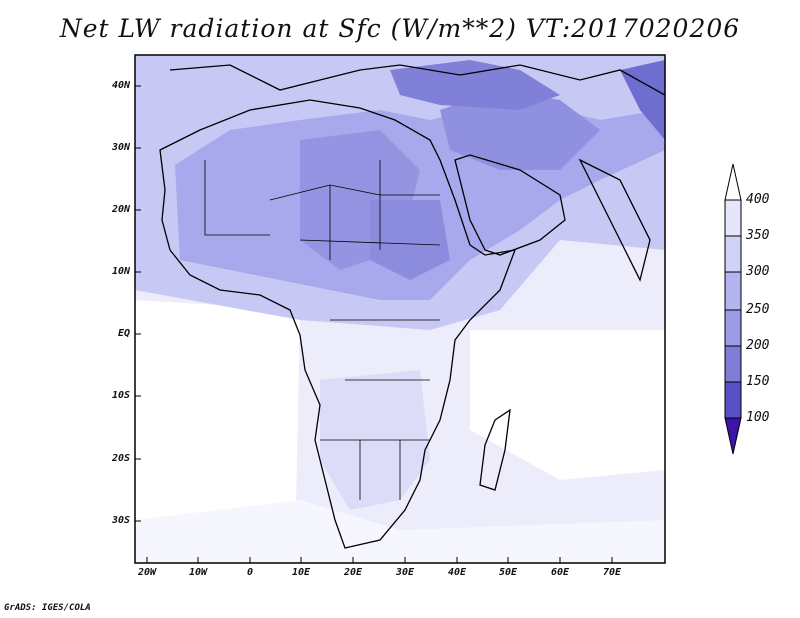  What do you see at coordinates (120, 85) in the screenshot?
I see `lat-label-40n: 40N` at bounding box center [120, 85].